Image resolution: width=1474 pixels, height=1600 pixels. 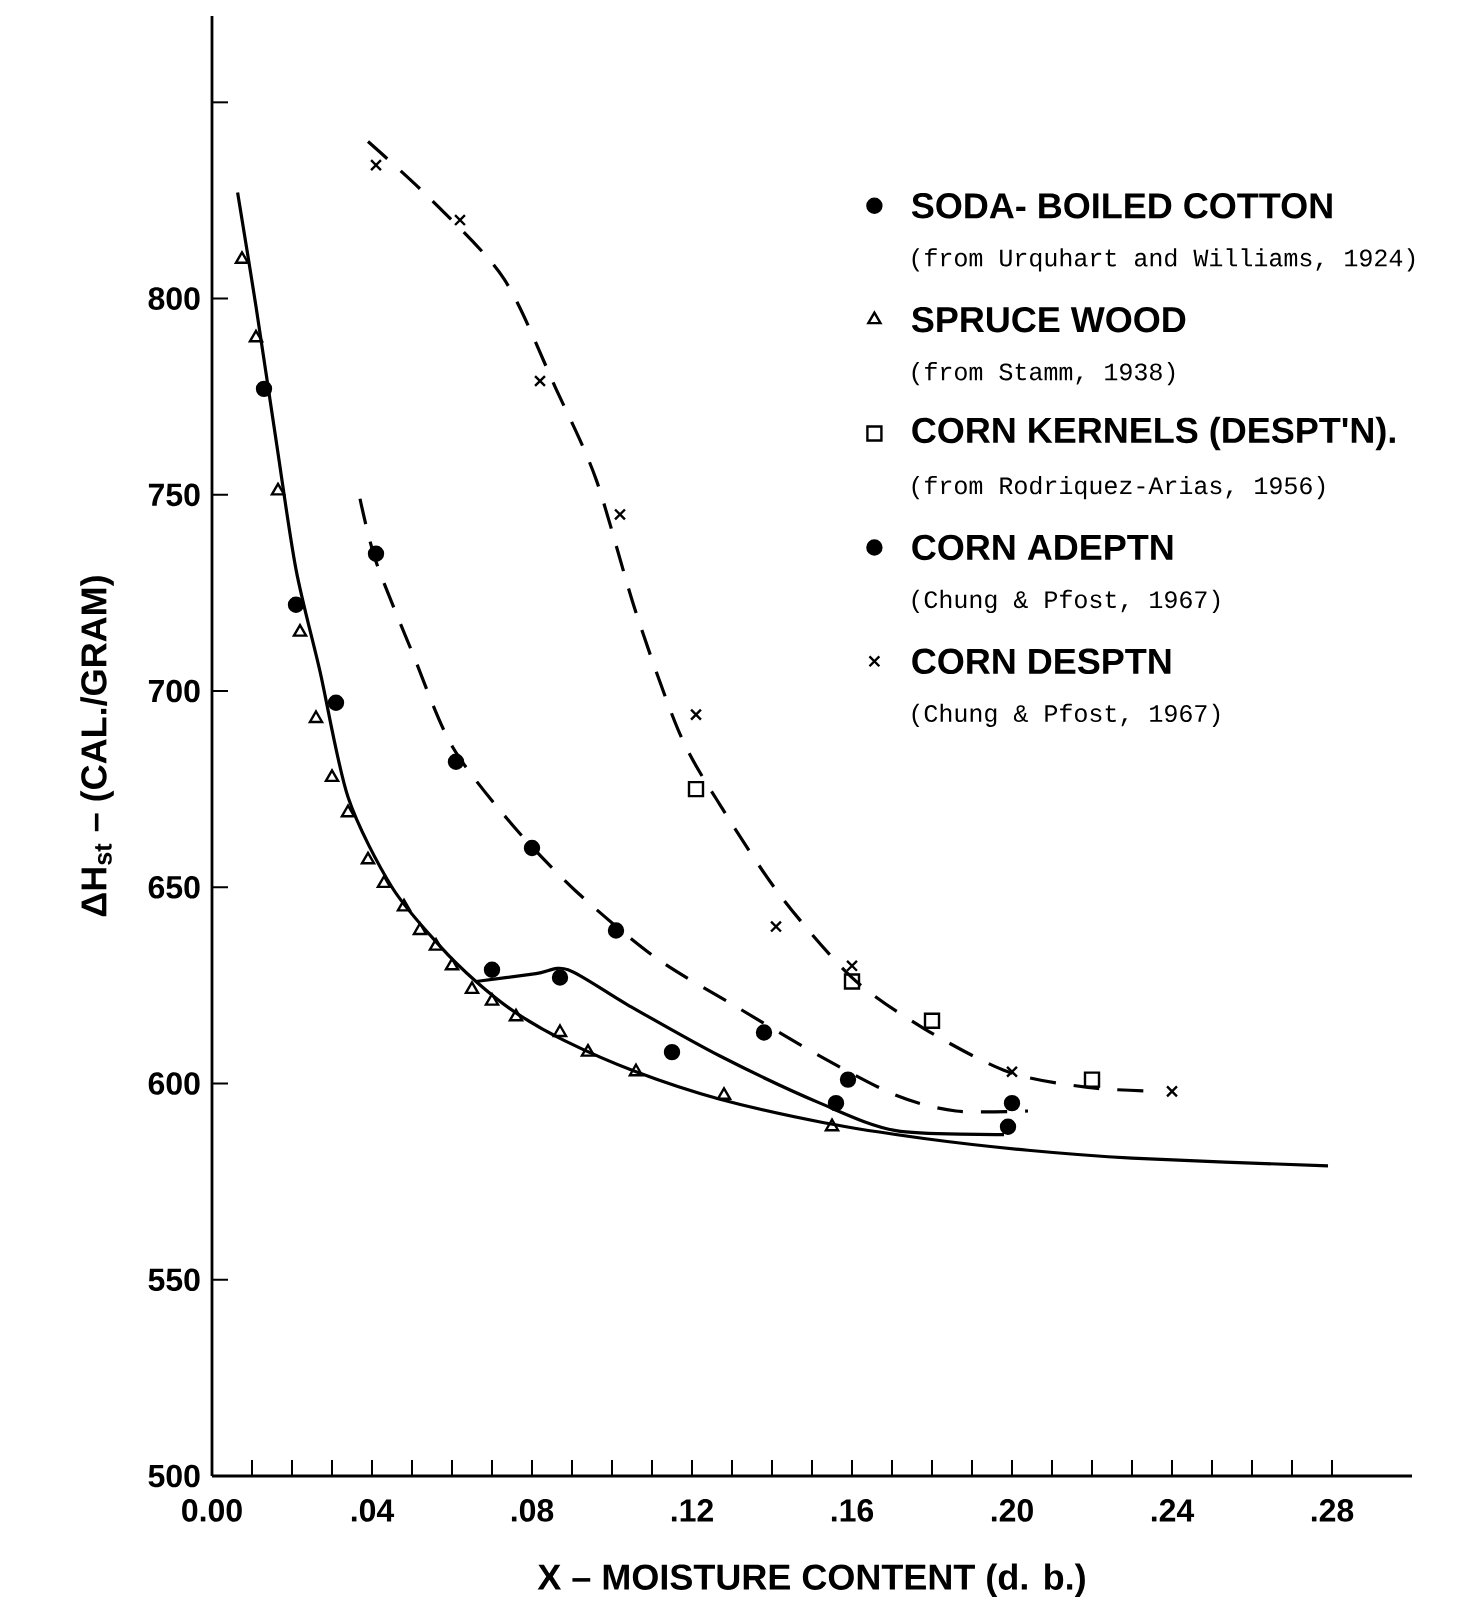 What do you see at coordinates (1121, 206) in the screenshot?
I see `legend-label: SODA- BOILED COTTON` at bounding box center [1121, 206].